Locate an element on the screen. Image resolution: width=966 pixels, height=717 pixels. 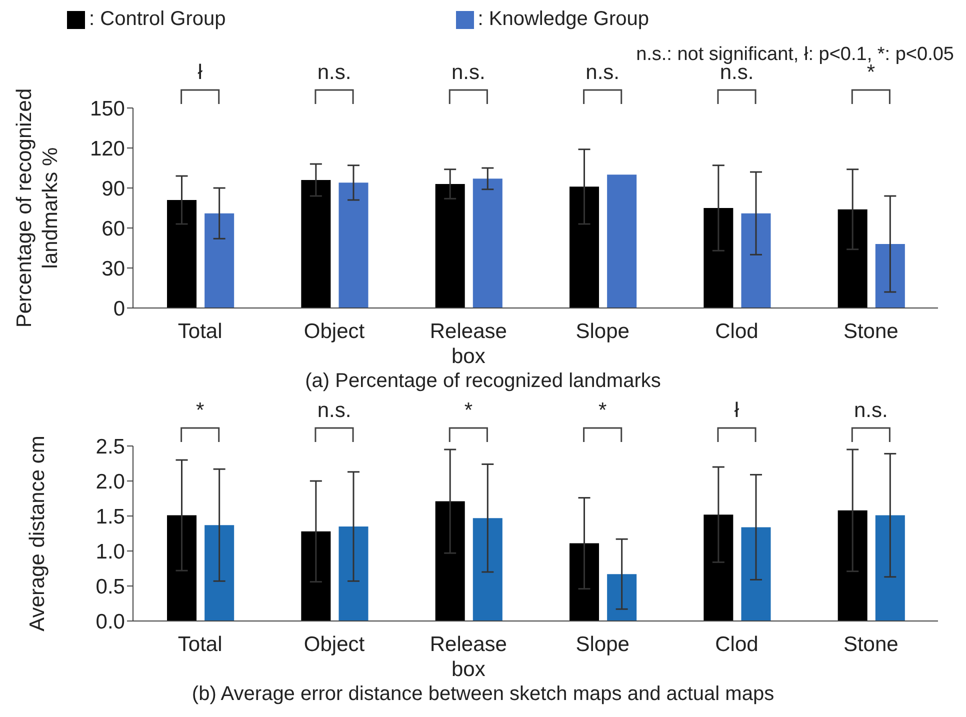
legend-label: : Control Group is located at coordinates (157, 19).